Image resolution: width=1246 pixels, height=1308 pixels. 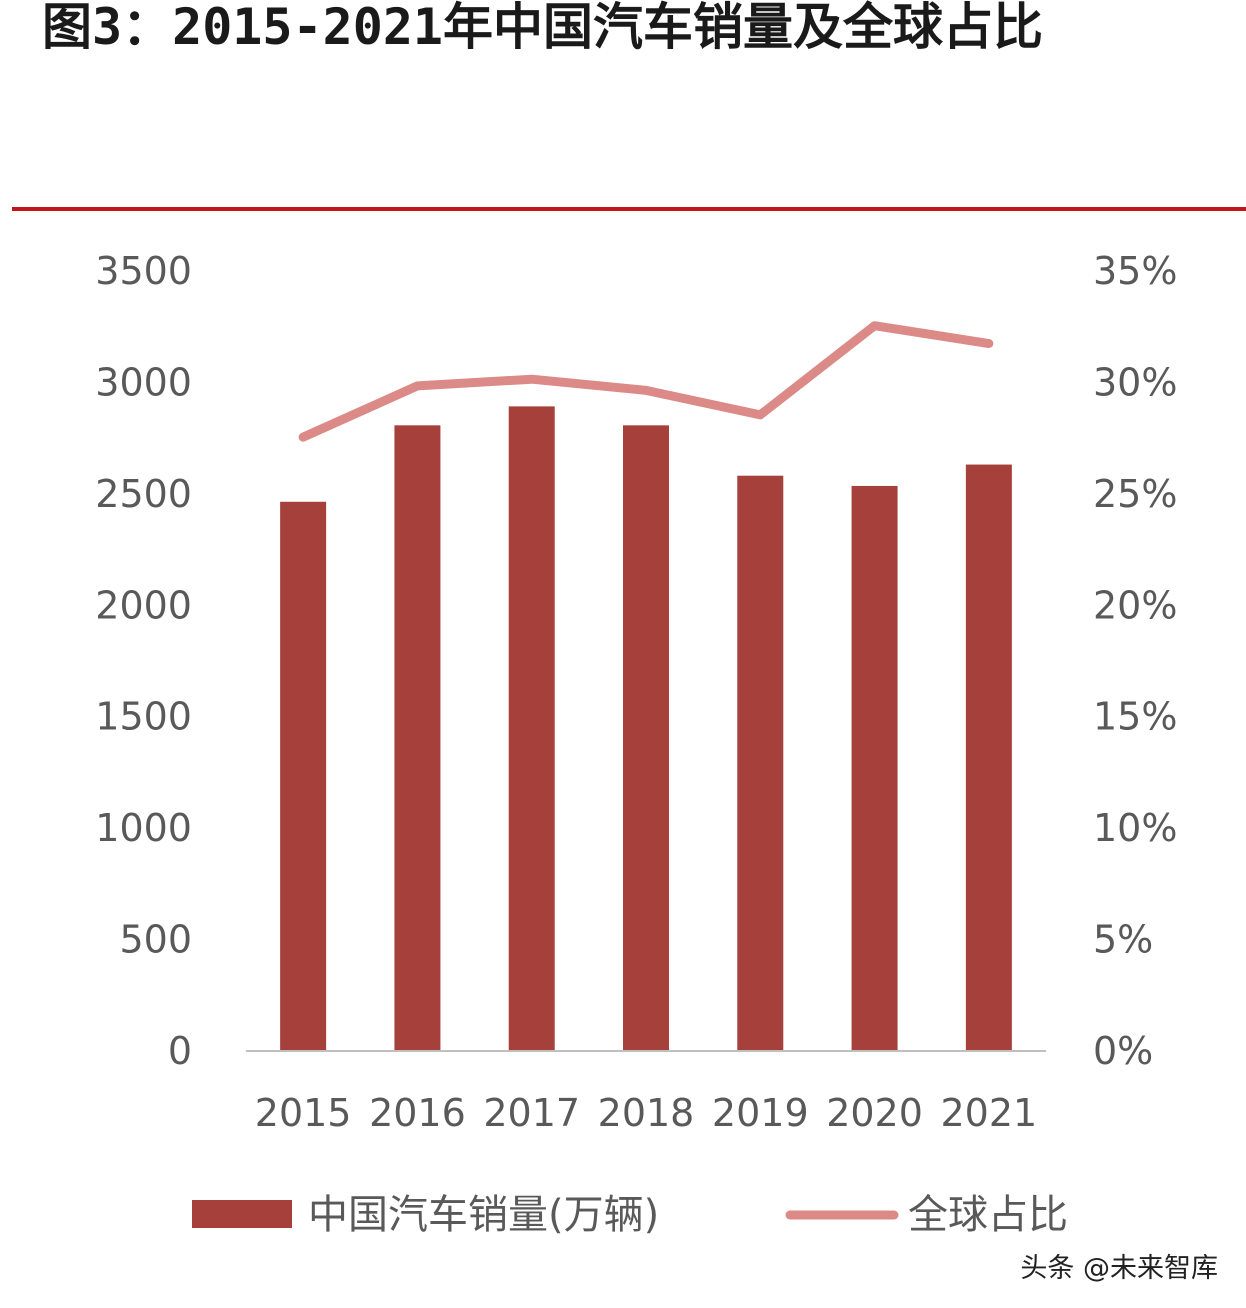 I want to click on bar-2016, so click(x=417, y=737).